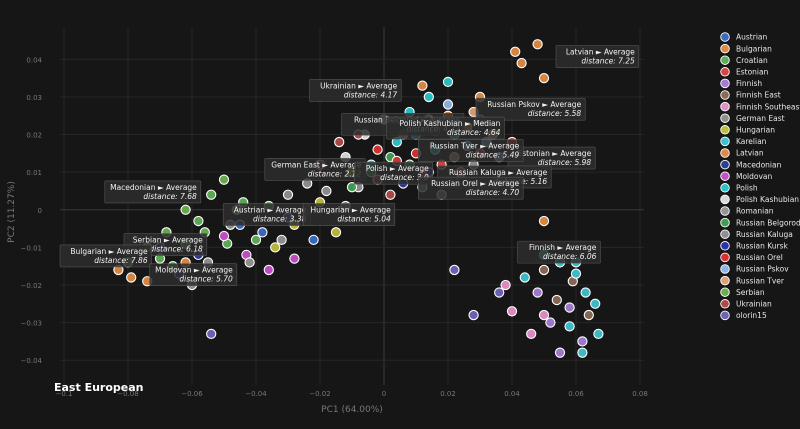 The height and width of the screenshot is (429, 800). What do you see at coordinates (475, 146) in the screenshot?
I see `annotation-title: Russian Tver ► Average` at bounding box center [475, 146].